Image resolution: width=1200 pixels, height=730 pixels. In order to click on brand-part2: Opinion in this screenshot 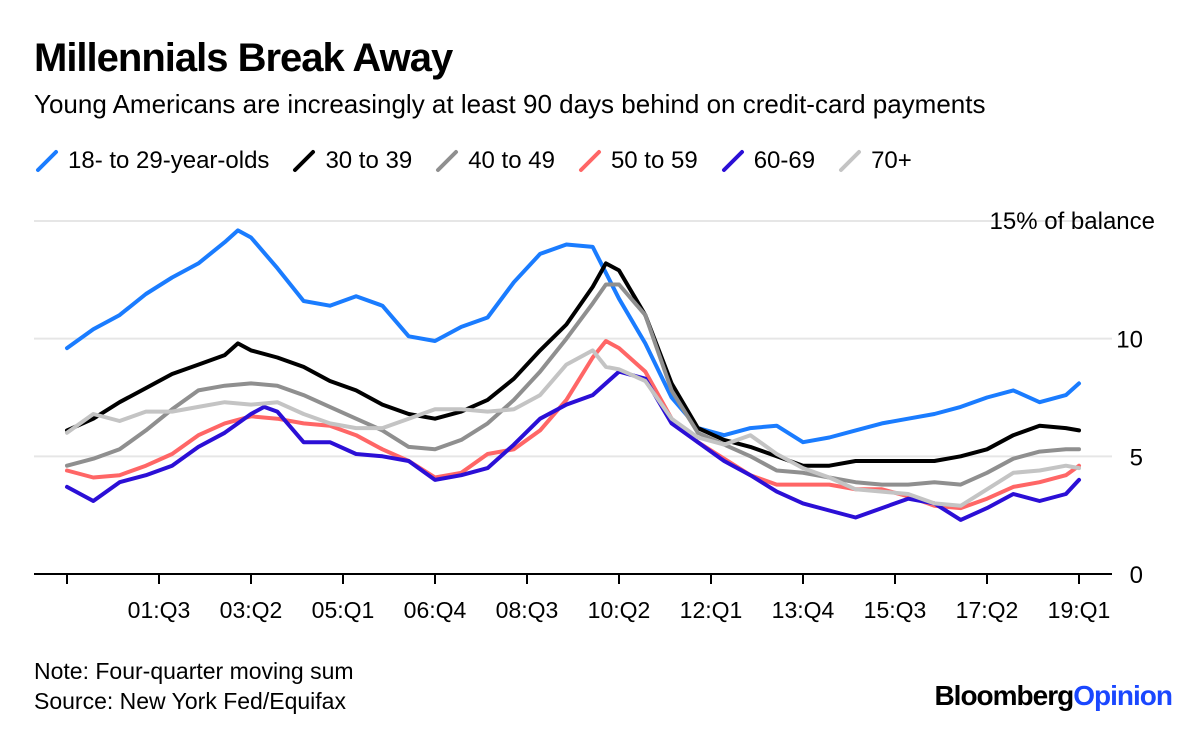, I will do `click(1123, 695)`.